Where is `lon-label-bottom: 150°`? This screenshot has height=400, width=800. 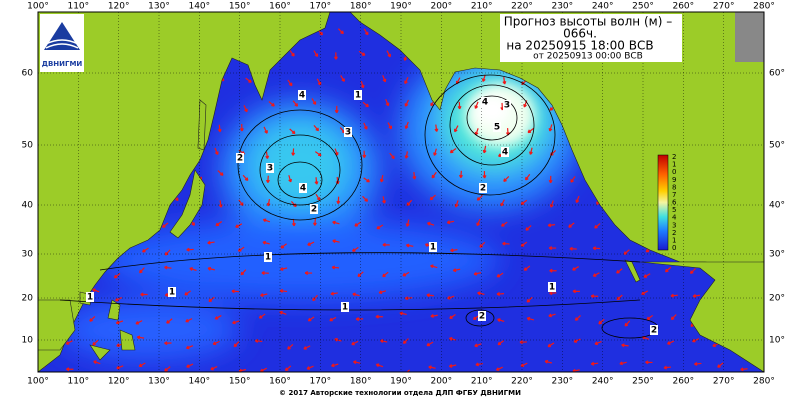 lon-label-bottom: 150° is located at coordinates (240, 382).